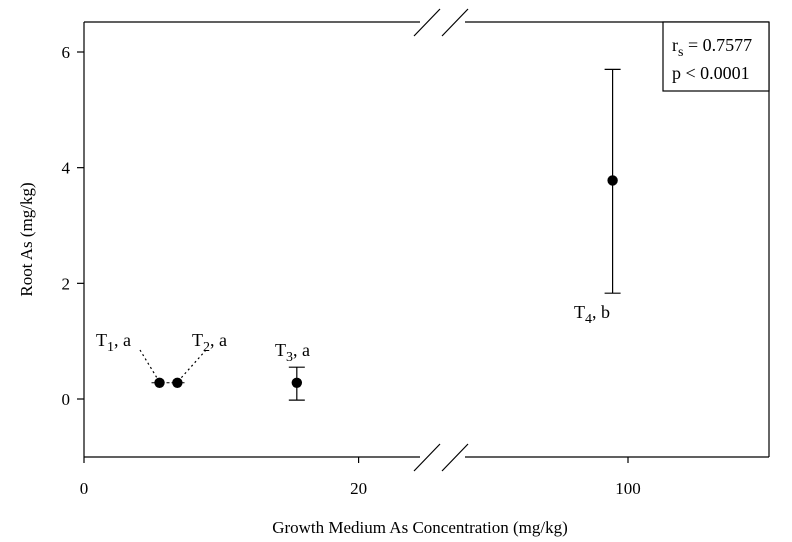  I want to click on point-label-subscript: 2, so click(206, 347).